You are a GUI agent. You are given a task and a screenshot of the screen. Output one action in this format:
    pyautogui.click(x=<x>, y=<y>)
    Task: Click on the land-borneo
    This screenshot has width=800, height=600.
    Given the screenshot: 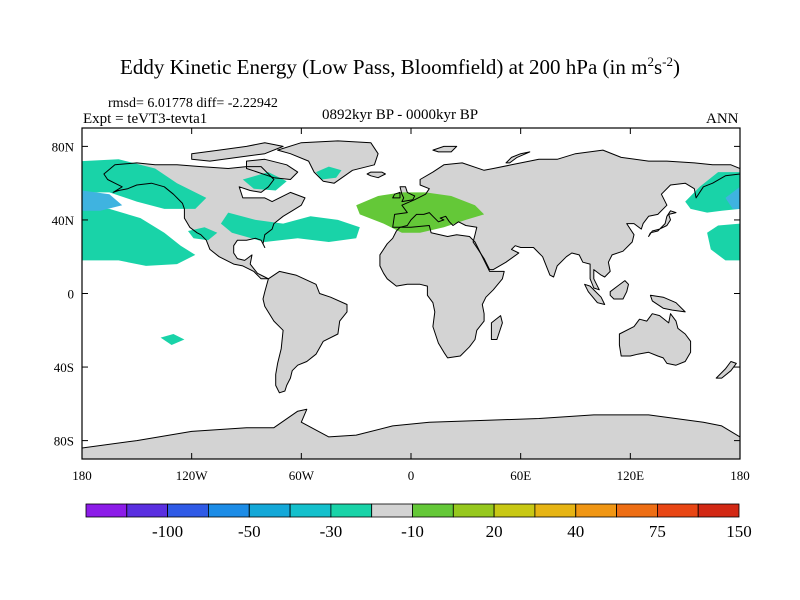 What is the action you would take?
    pyautogui.click(x=619, y=289)
    